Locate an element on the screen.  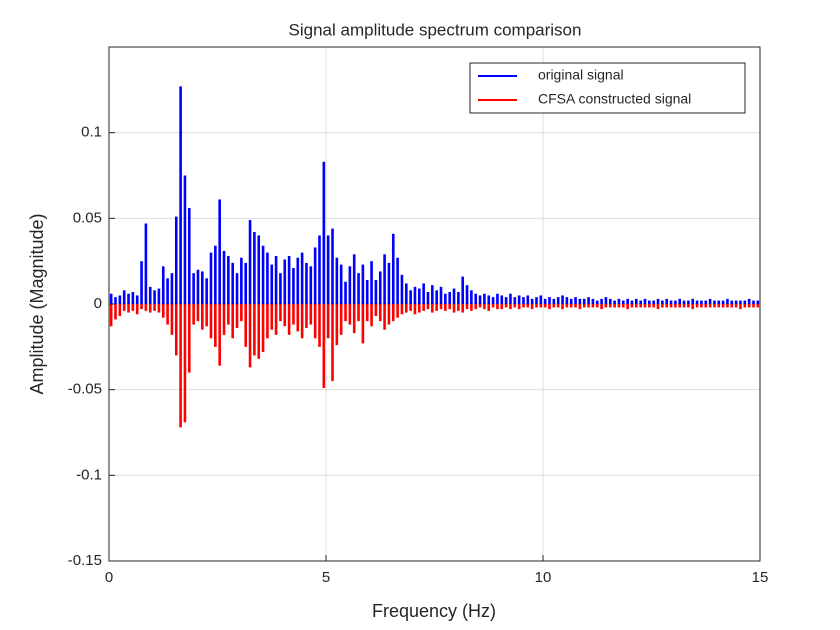
y-axis-label: Amplitude (Magnitude) is located at coordinates (37, 303).